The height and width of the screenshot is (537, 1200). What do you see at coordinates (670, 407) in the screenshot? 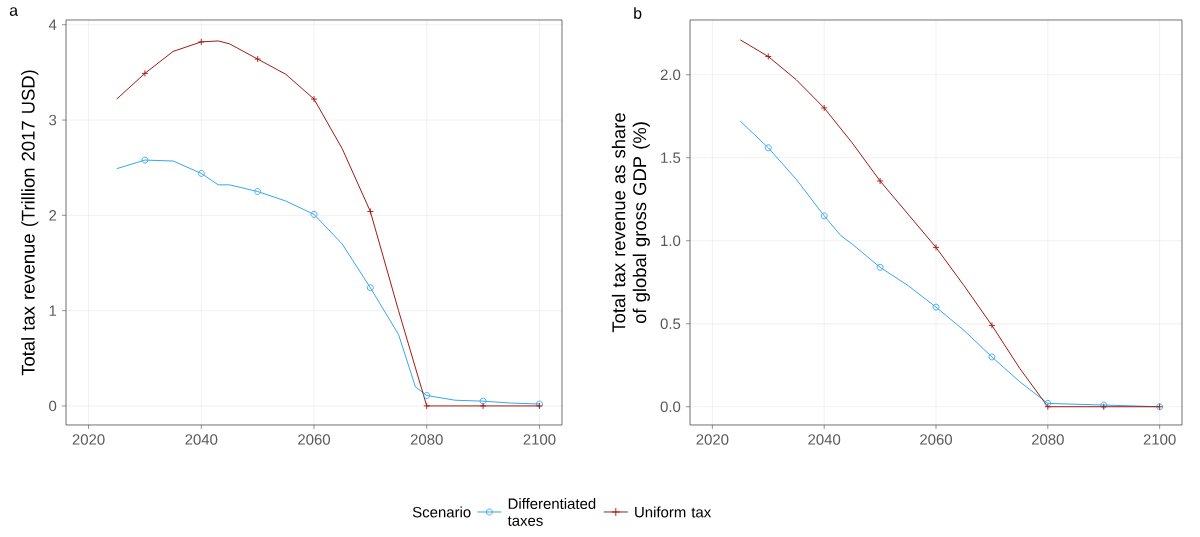
I see `y-tick-label: 0.0` at bounding box center [670, 407].